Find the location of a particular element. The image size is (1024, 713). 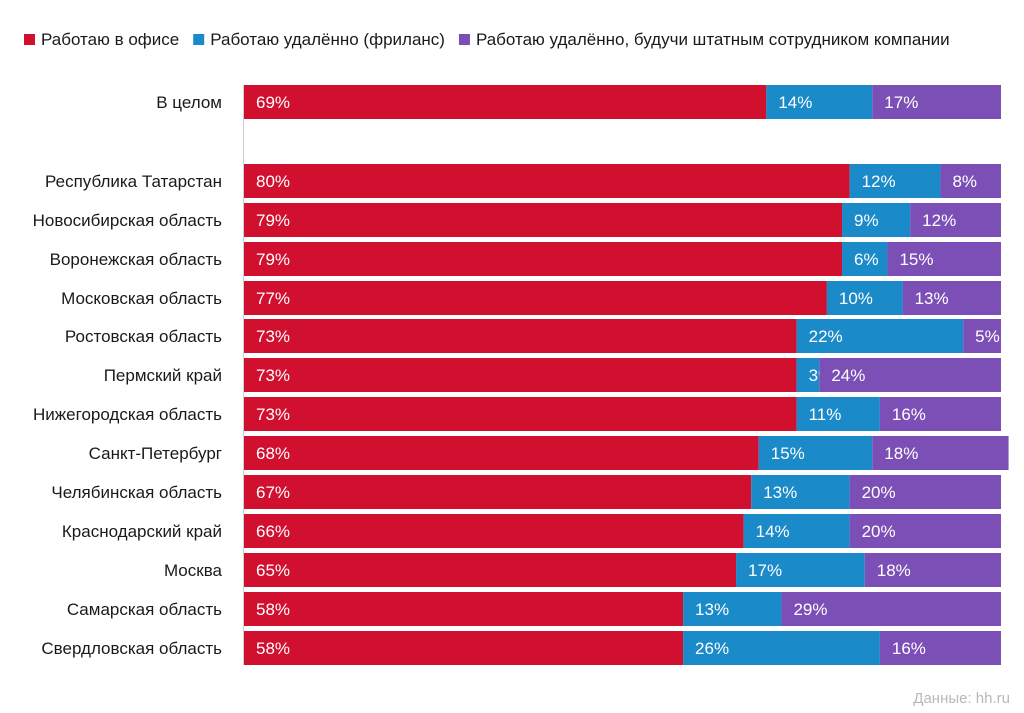

category-label: В целом is located at coordinates (189, 102).